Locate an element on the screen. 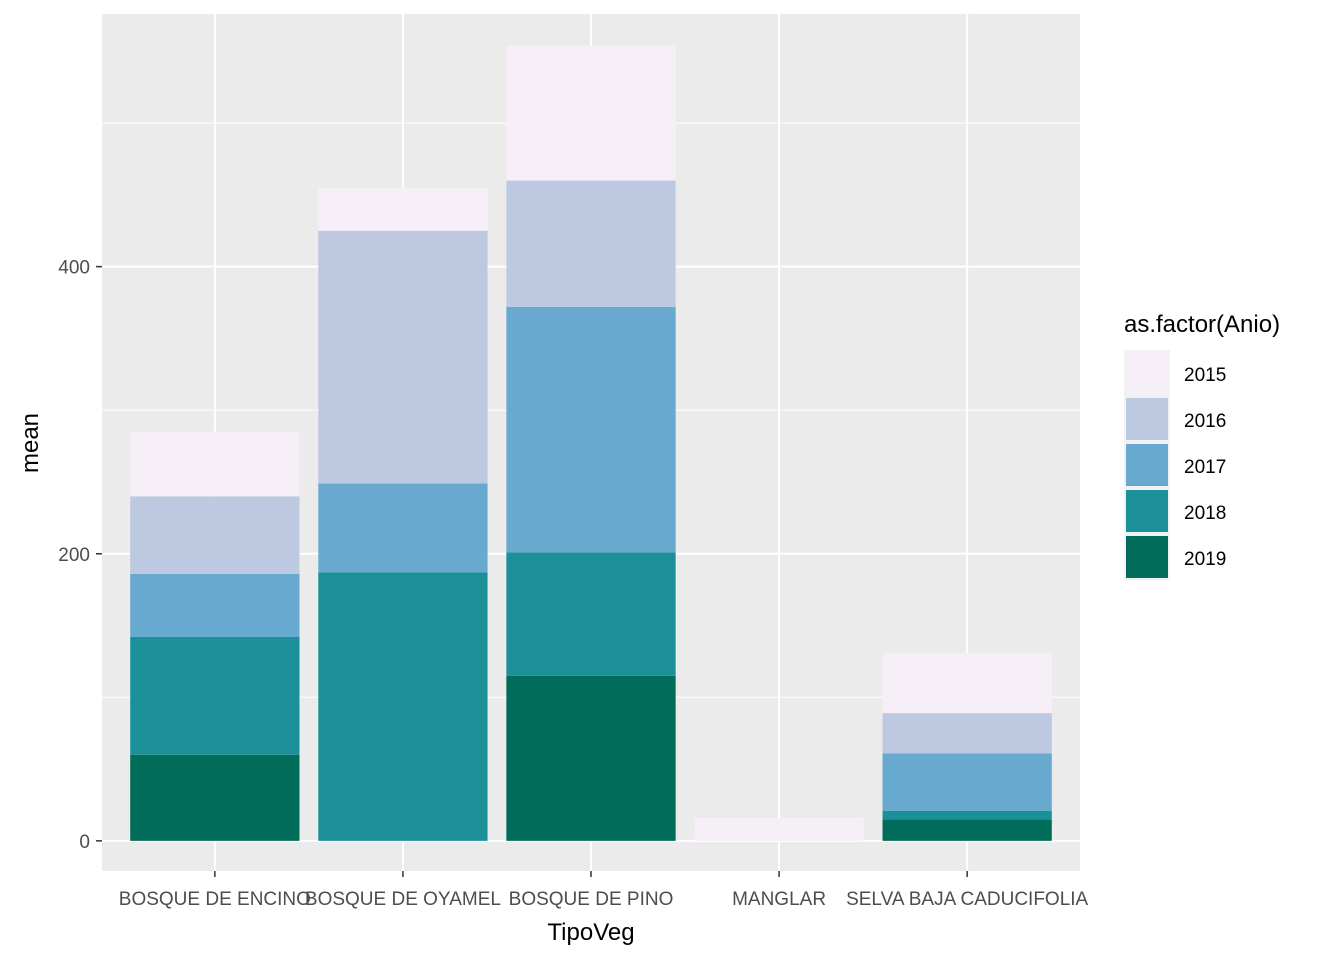 Image resolution: width=1344 pixels, height=960 pixels. y-tick-label: 0 is located at coordinates (84, 842).